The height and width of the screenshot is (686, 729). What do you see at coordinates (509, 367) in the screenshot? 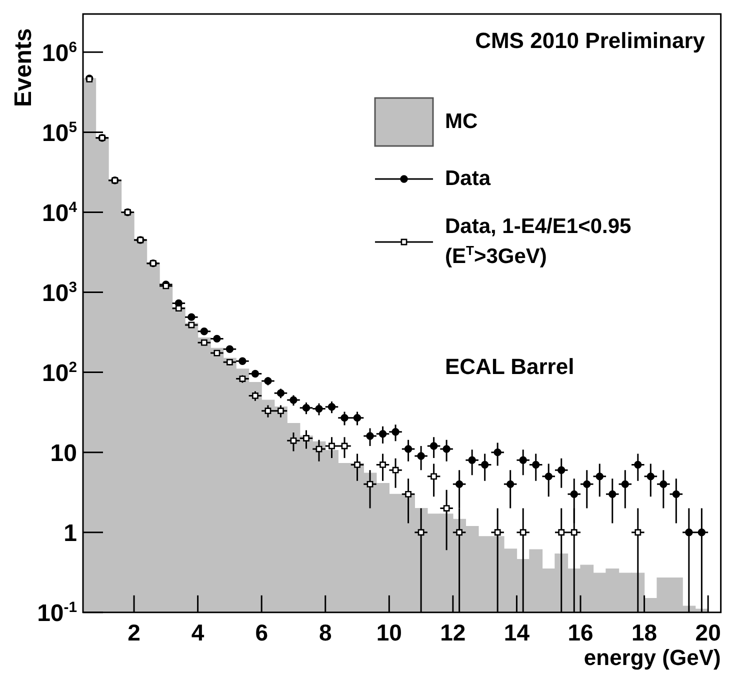
I see `annotation: ECAL Barrel` at bounding box center [509, 367].